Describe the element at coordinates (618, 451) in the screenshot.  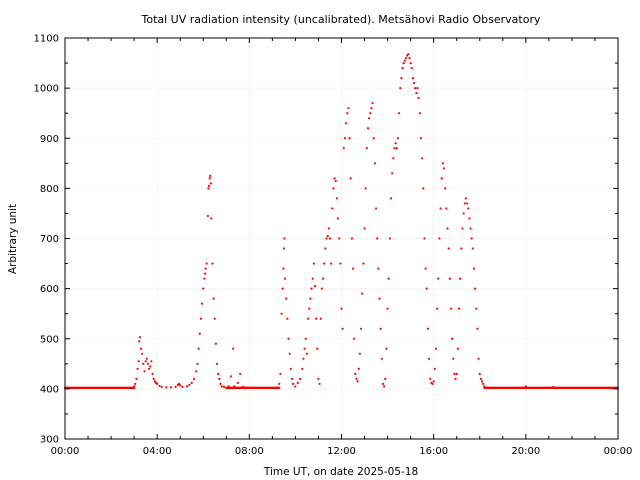
I see `x-tick-label: 00:00` at that location.